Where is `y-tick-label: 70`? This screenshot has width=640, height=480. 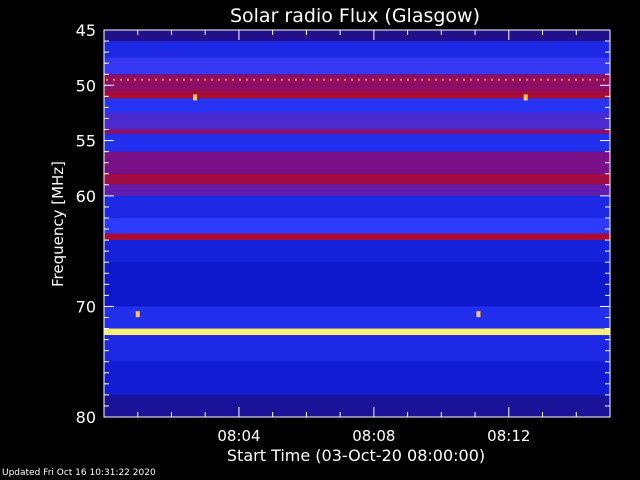 y-tick-label: 70 is located at coordinates (86, 306).